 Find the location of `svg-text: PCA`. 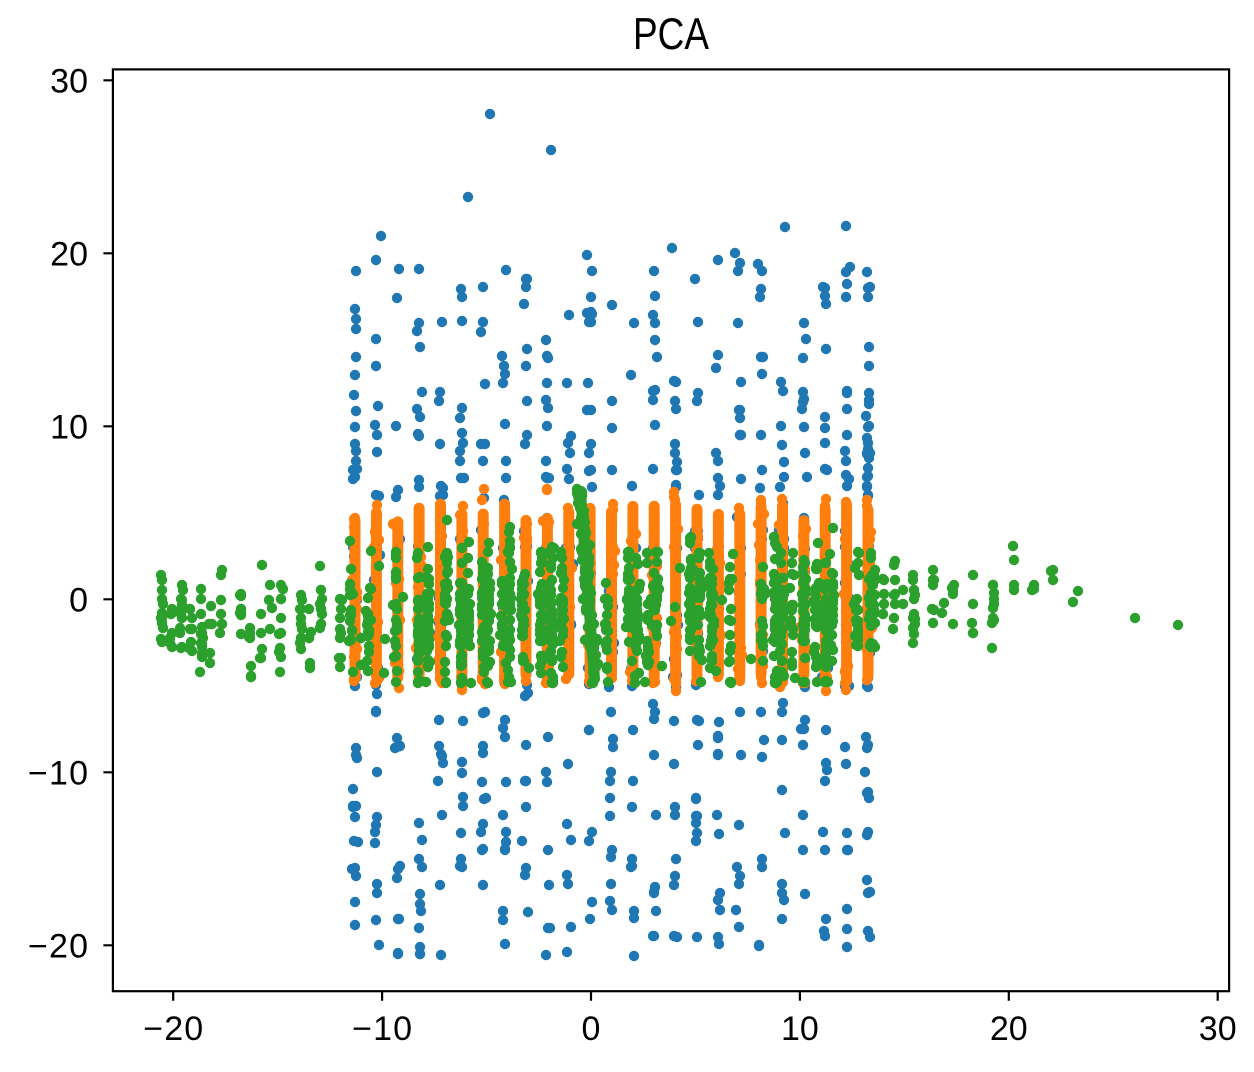

svg-text: PCA is located at coordinates (671, 34).